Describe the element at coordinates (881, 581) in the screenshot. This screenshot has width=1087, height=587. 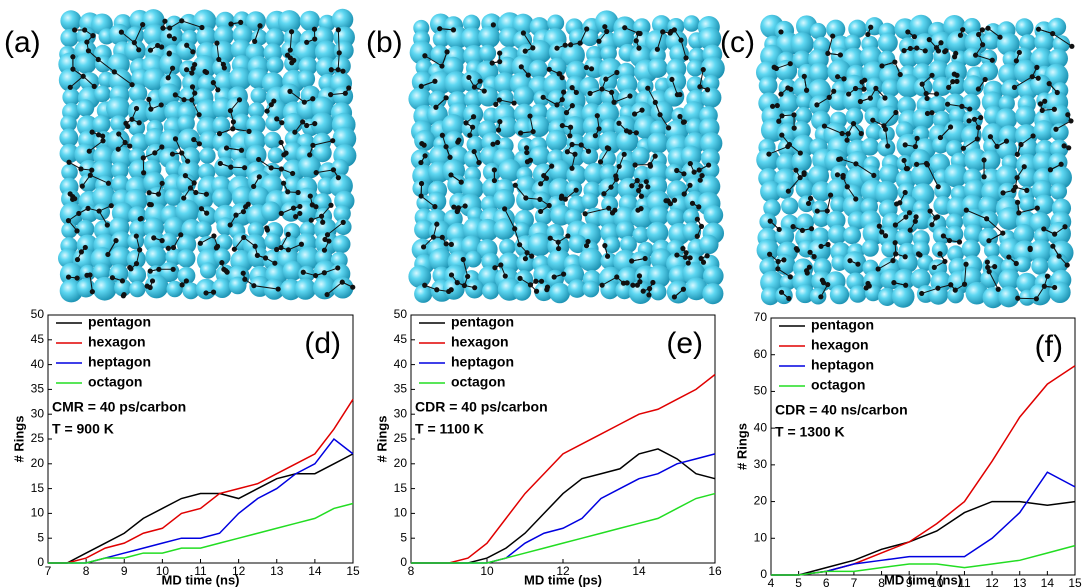
I see `x-tick-label: 8` at that location.